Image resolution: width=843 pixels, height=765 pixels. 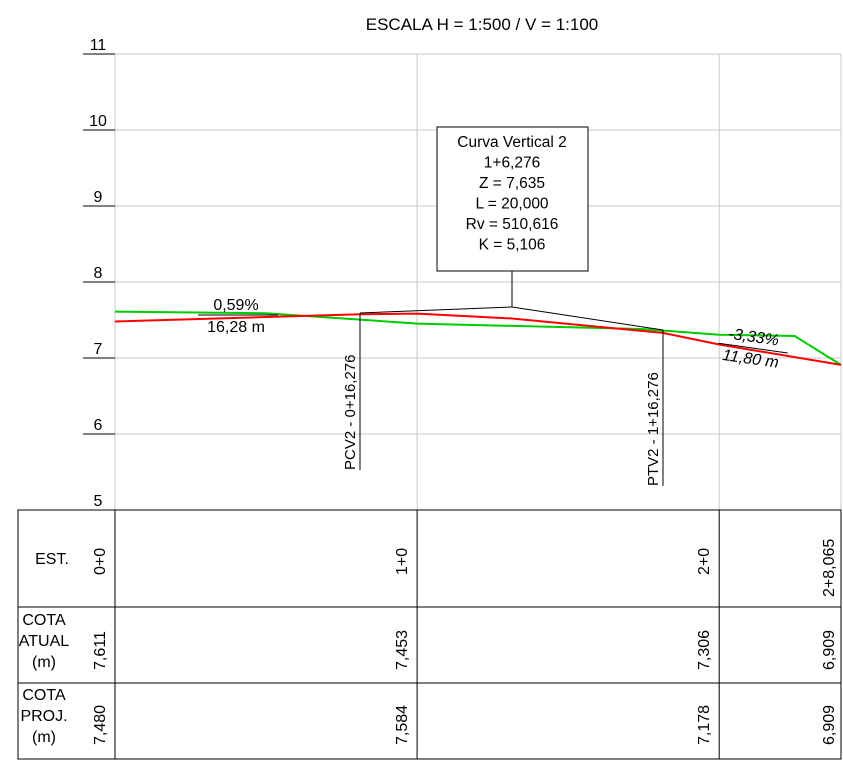 I want to click on scale-title: ESCALA H = 1:500 / V = 1:100, so click(x=482, y=24).